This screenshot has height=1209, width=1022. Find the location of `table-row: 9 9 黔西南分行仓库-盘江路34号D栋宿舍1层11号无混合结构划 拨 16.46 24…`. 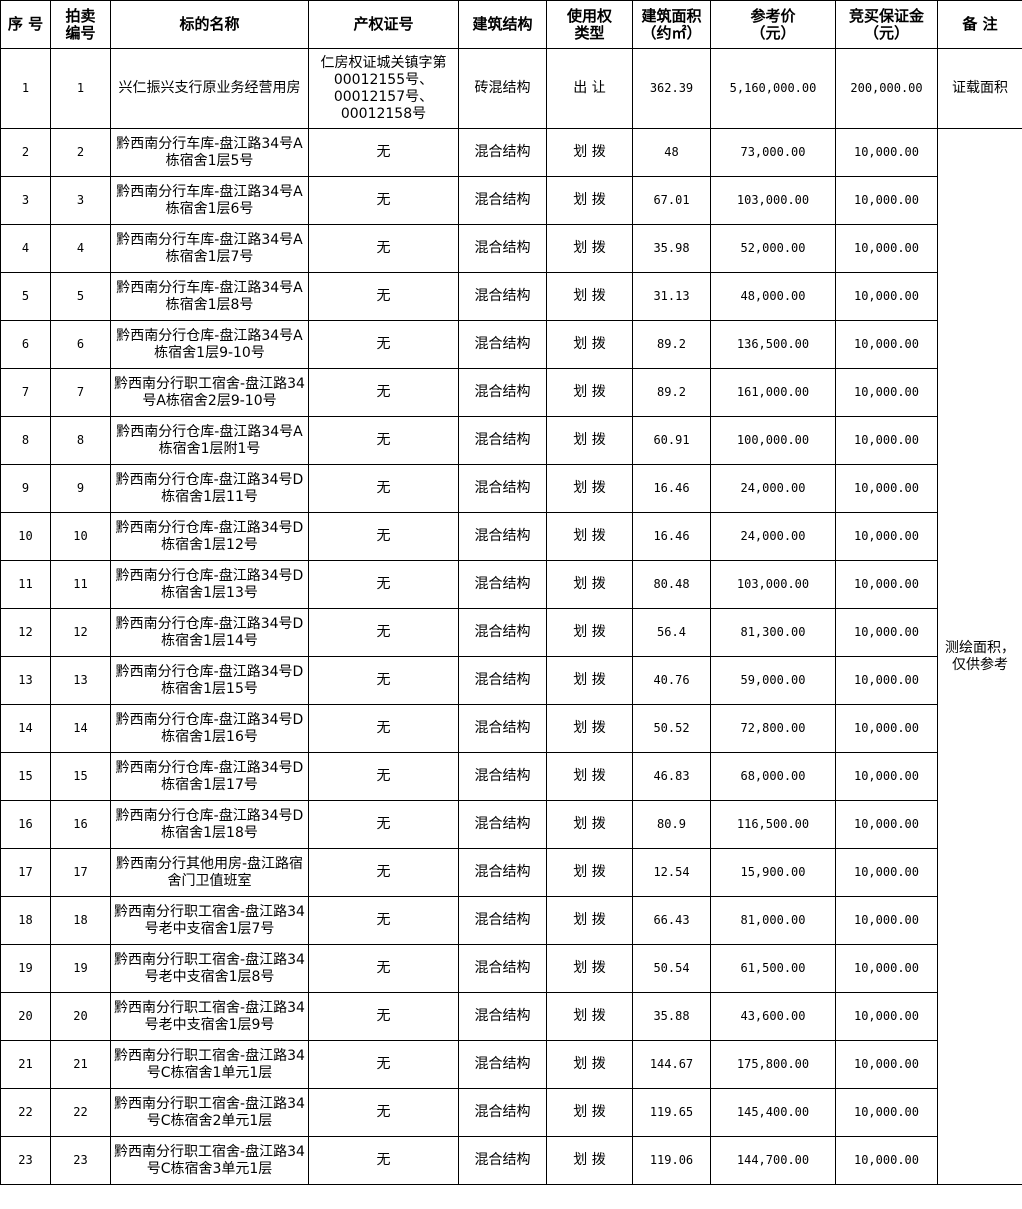

table-row: 9 9 黔西南分行仓库-盘江路34号D栋宿舍1层11号无混合结构划 拨 16.46 24… is located at coordinates (511, 488).